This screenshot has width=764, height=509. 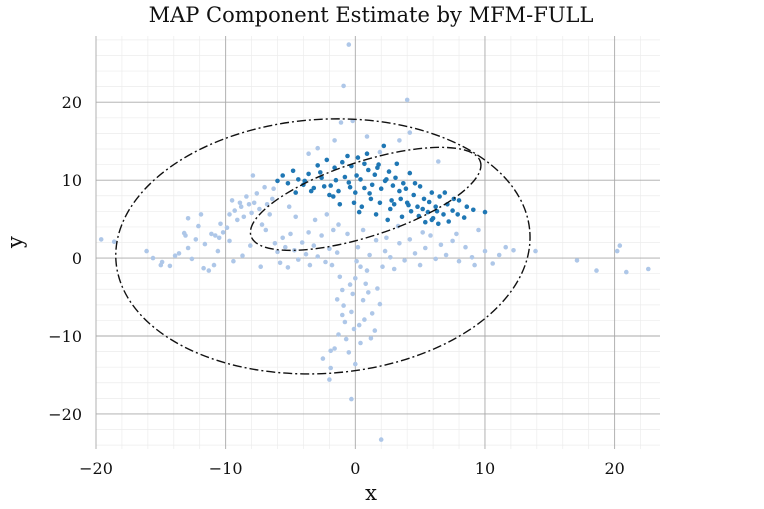 What do you see at coordinates (365, 199) in the screenshot?
I see `inner-ellipse` at bounding box center [365, 199].